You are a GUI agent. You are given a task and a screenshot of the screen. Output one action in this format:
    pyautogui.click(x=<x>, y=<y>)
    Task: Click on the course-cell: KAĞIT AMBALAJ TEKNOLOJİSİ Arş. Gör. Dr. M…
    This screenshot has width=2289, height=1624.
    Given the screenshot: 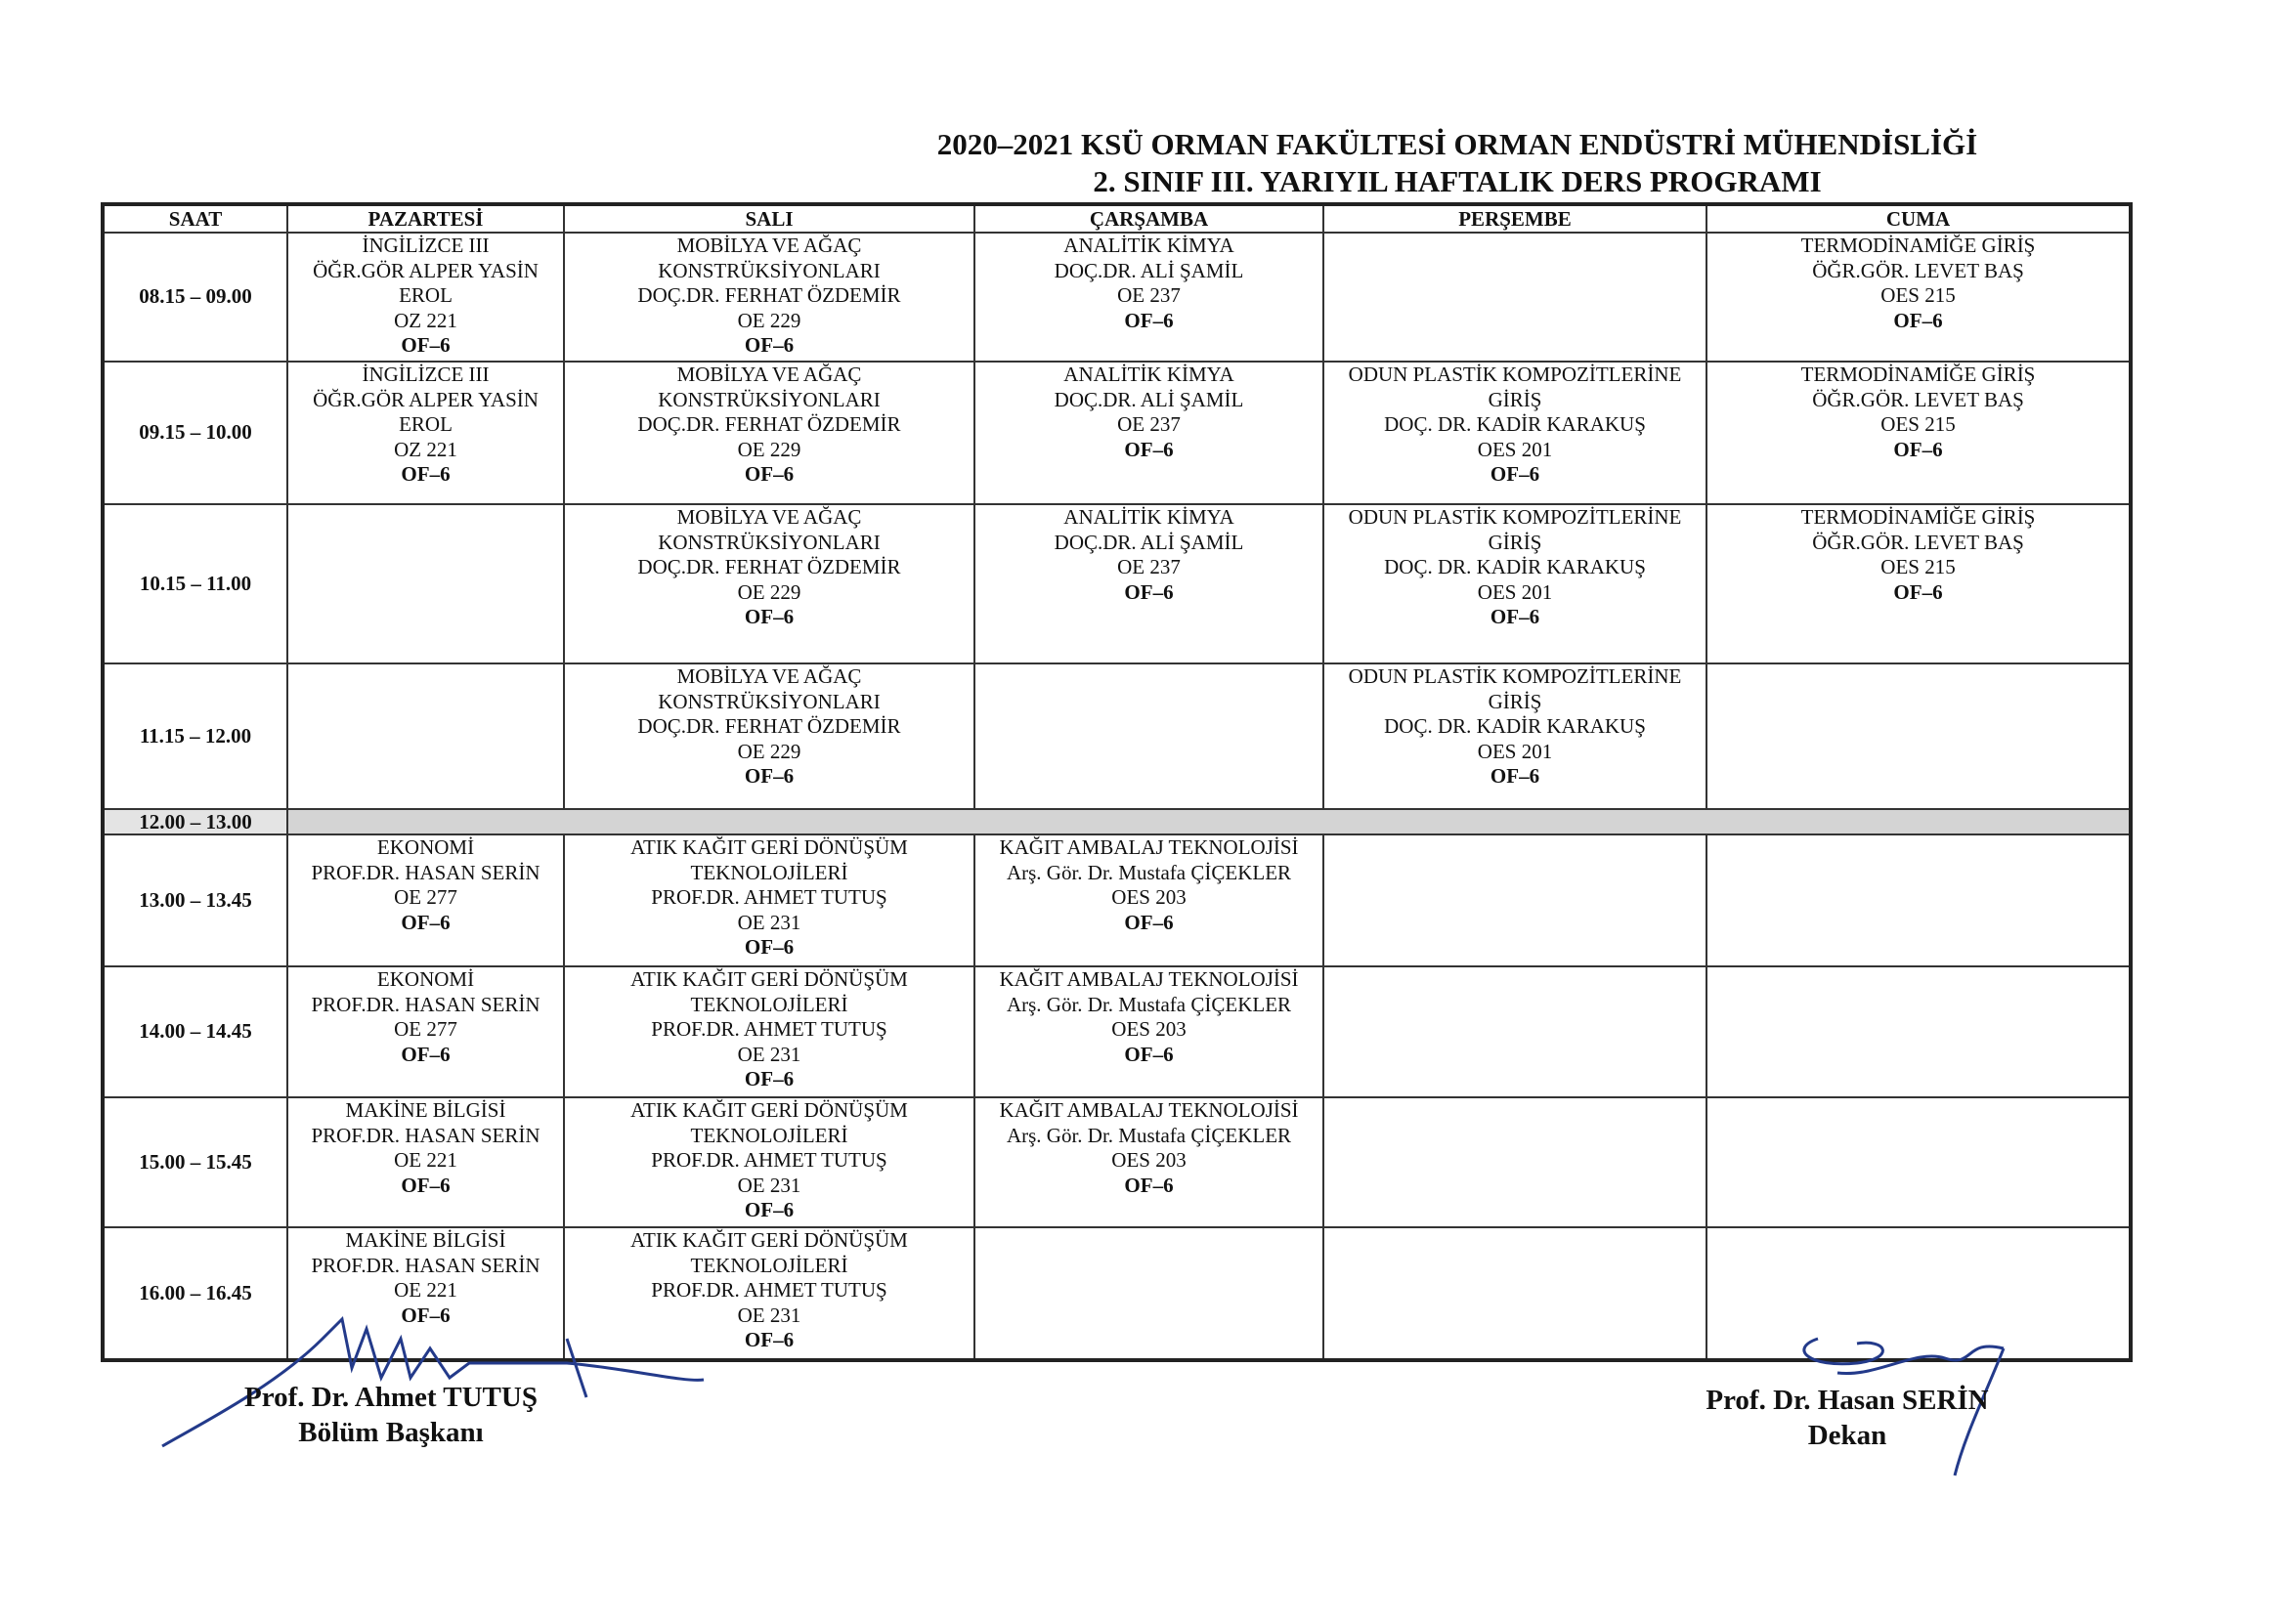 What is the action you would take?
    pyautogui.click(x=1148, y=1031)
    